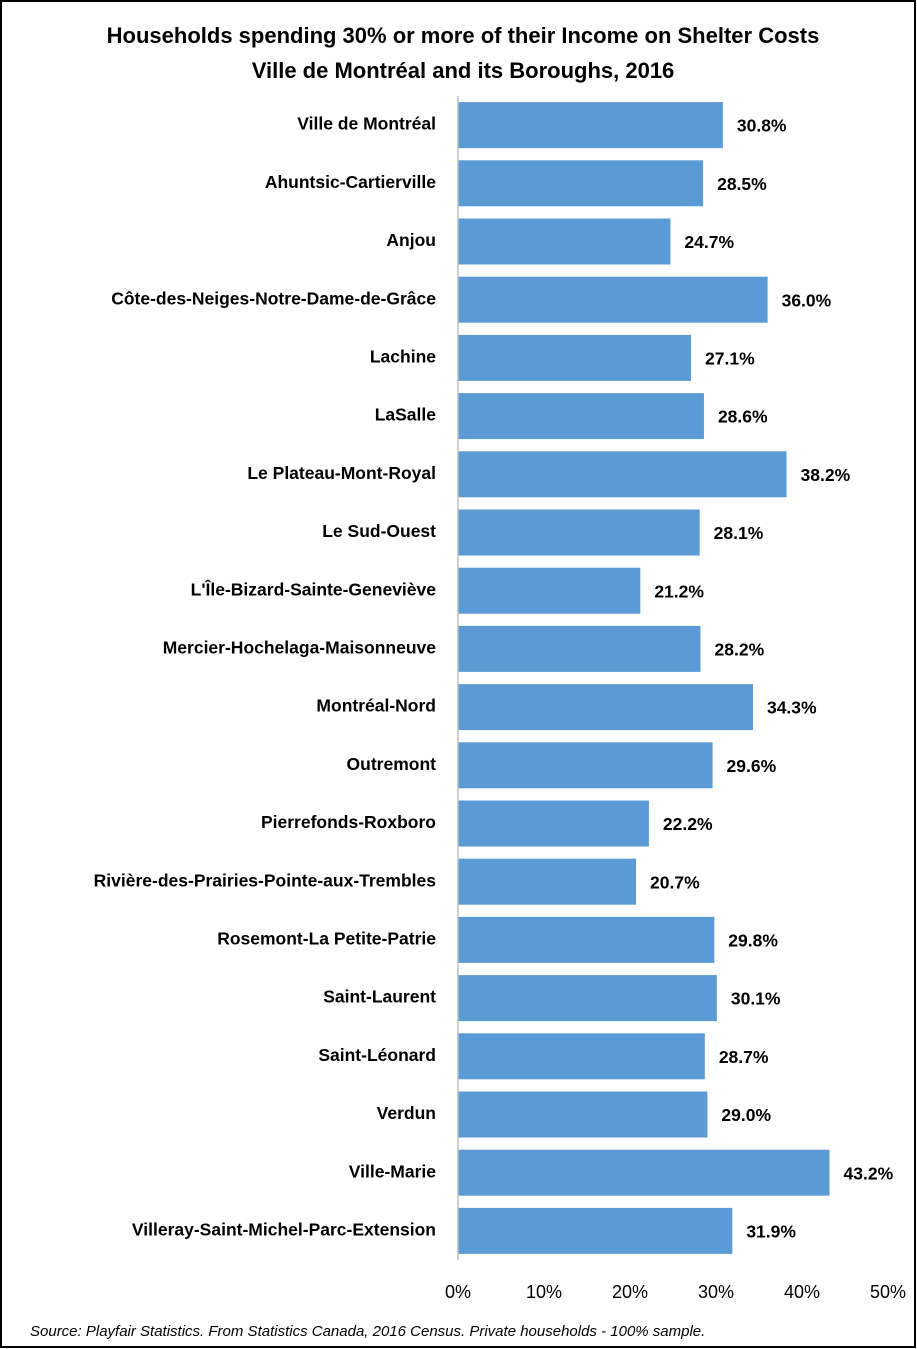 The height and width of the screenshot is (1349, 917). Describe the element at coordinates (630, 1292) in the screenshot. I see `x-tick-label: 20%` at that location.